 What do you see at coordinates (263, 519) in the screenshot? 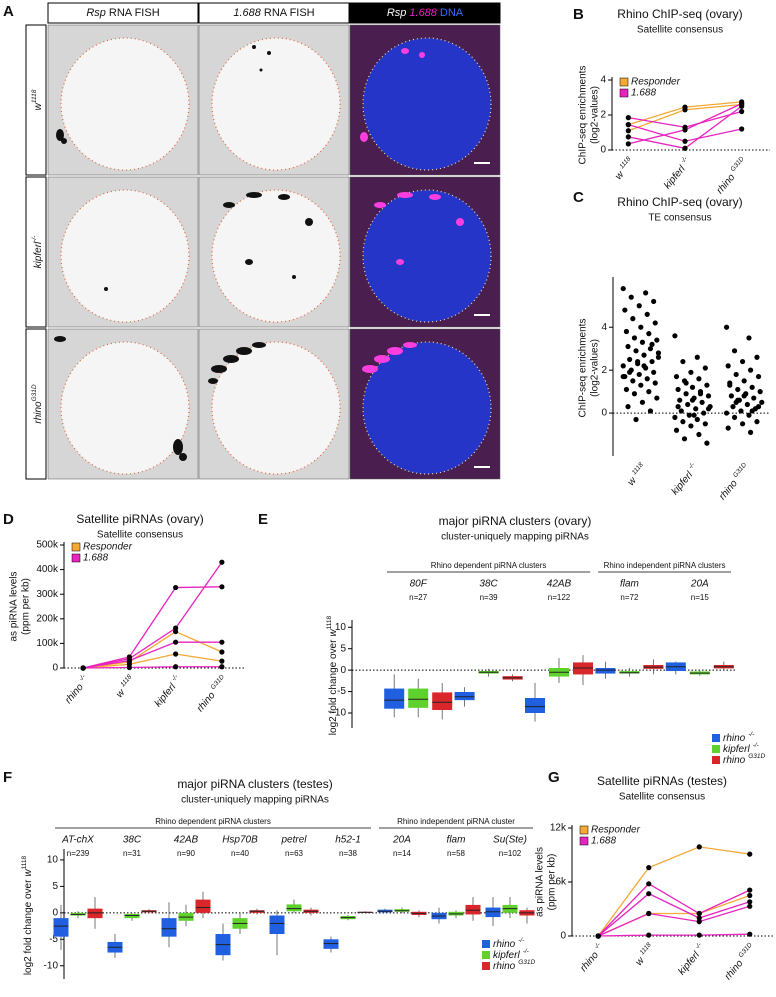
I see `panel-label: E` at bounding box center [263, 519].